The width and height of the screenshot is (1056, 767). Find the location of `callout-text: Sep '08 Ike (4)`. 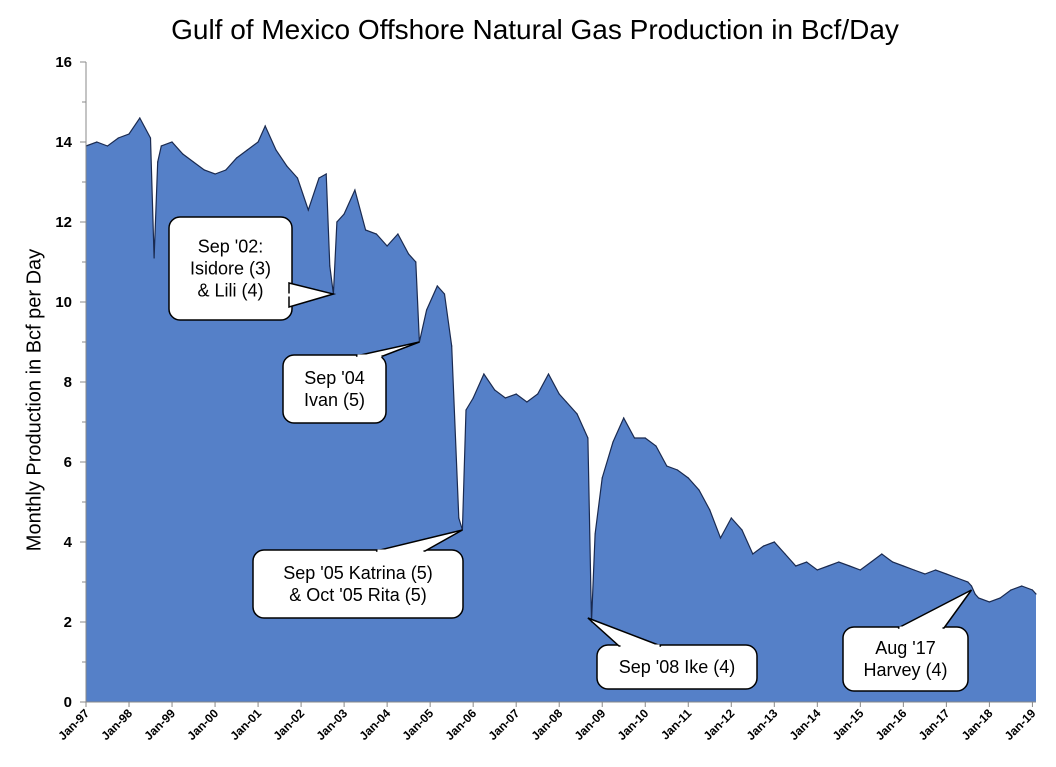

callout-text: Sep '08 Ike (4) is located at coordinates (677, 667).